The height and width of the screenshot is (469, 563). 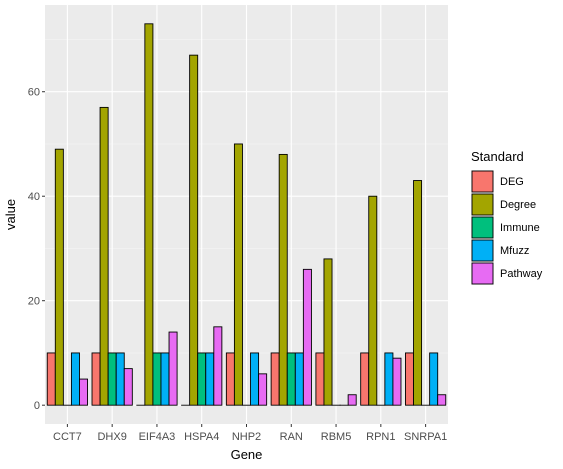 I want to click on bar-immune-ran, so click(x=291, y=379).